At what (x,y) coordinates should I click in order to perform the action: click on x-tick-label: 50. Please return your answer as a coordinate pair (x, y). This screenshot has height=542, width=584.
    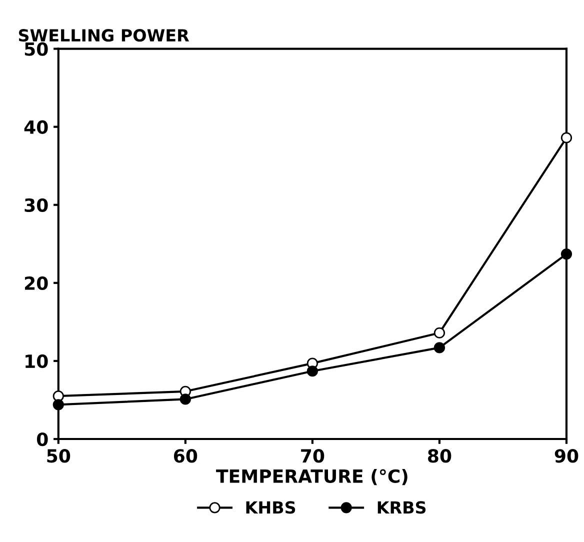
    Looking at the image, I should click on (58, 456).